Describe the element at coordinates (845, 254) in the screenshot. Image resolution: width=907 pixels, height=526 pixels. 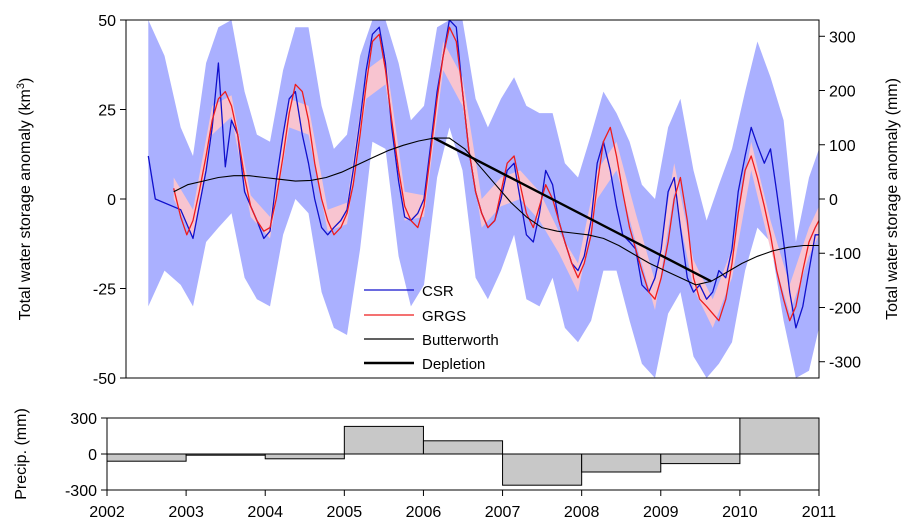
I see `right-y-tick-label: -100` at that location.